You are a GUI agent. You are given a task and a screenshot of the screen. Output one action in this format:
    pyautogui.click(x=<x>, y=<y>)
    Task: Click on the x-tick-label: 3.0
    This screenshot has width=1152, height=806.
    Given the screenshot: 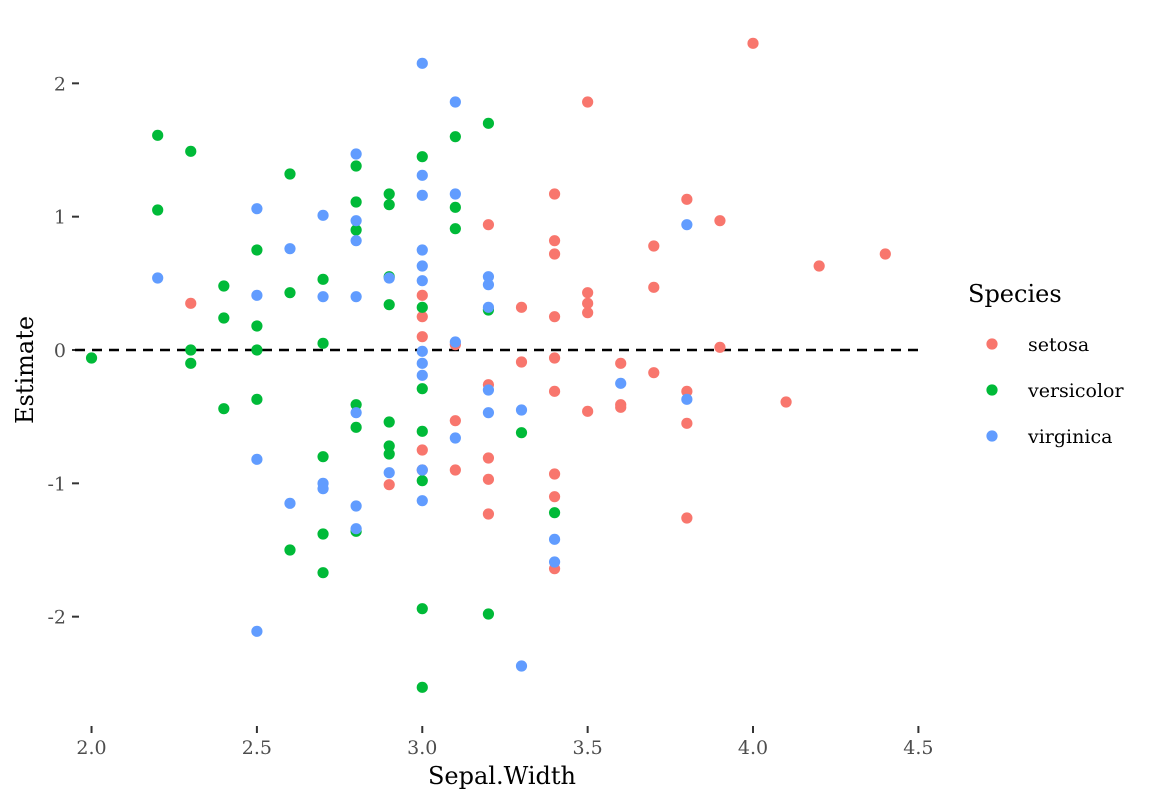 What is the action you would take?
    pyautogui.click(x=422, y=748)
    